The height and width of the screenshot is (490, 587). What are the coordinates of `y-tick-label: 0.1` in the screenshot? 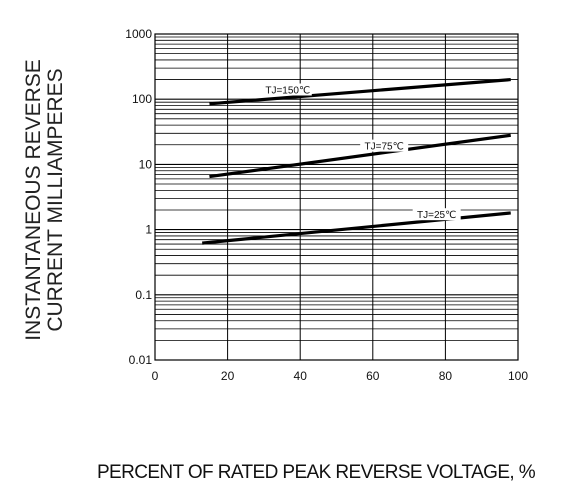 It's located at (143, 295).